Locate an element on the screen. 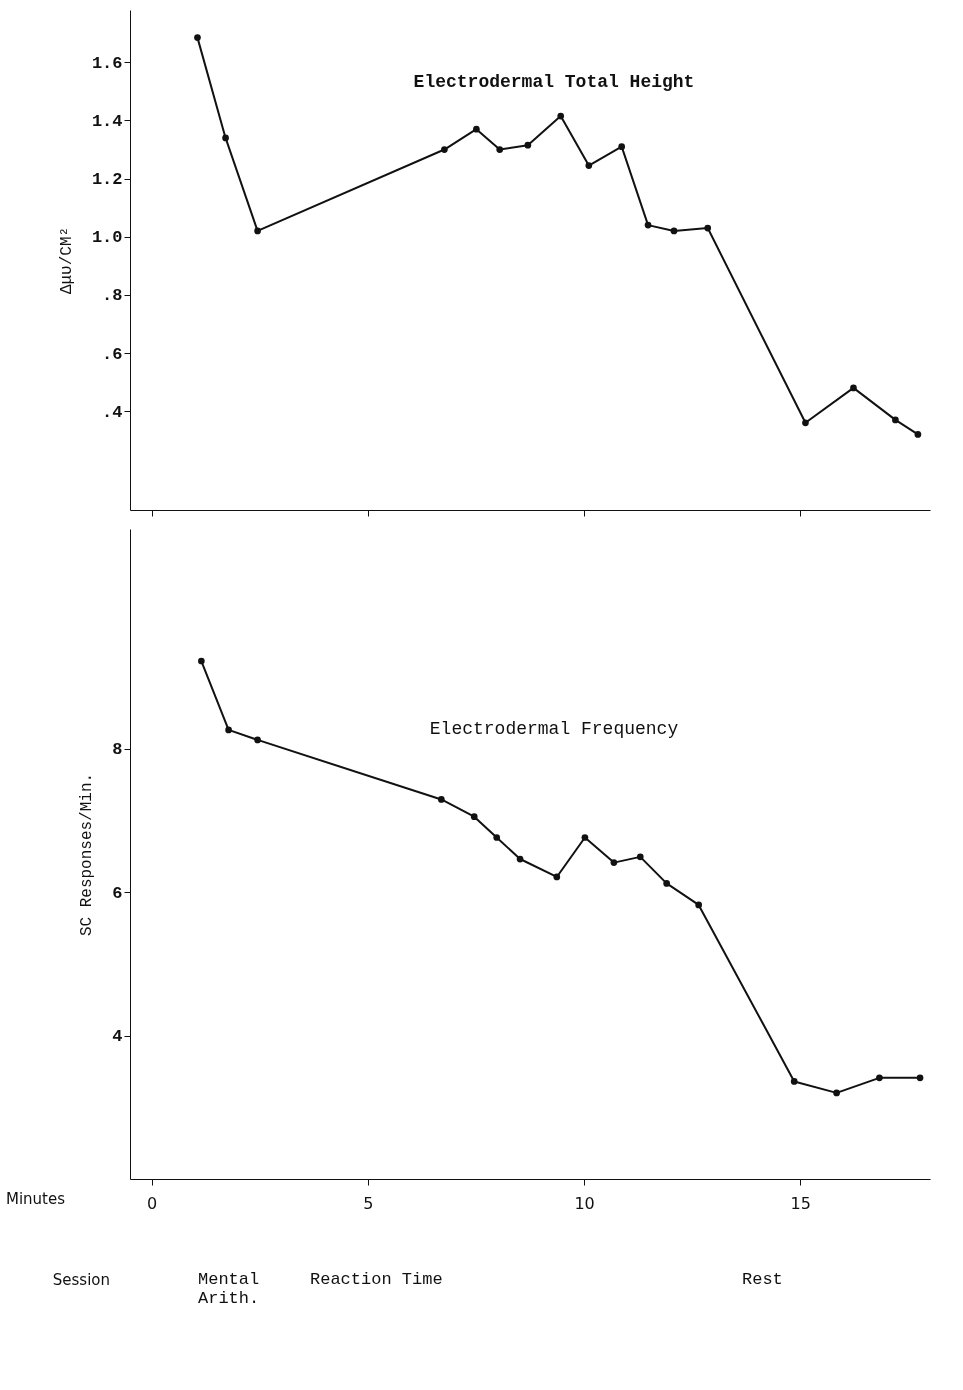 The height and width of the screenshot is (1390, 963). x-tick-label: 15 is located at coordinates (800, 1203).